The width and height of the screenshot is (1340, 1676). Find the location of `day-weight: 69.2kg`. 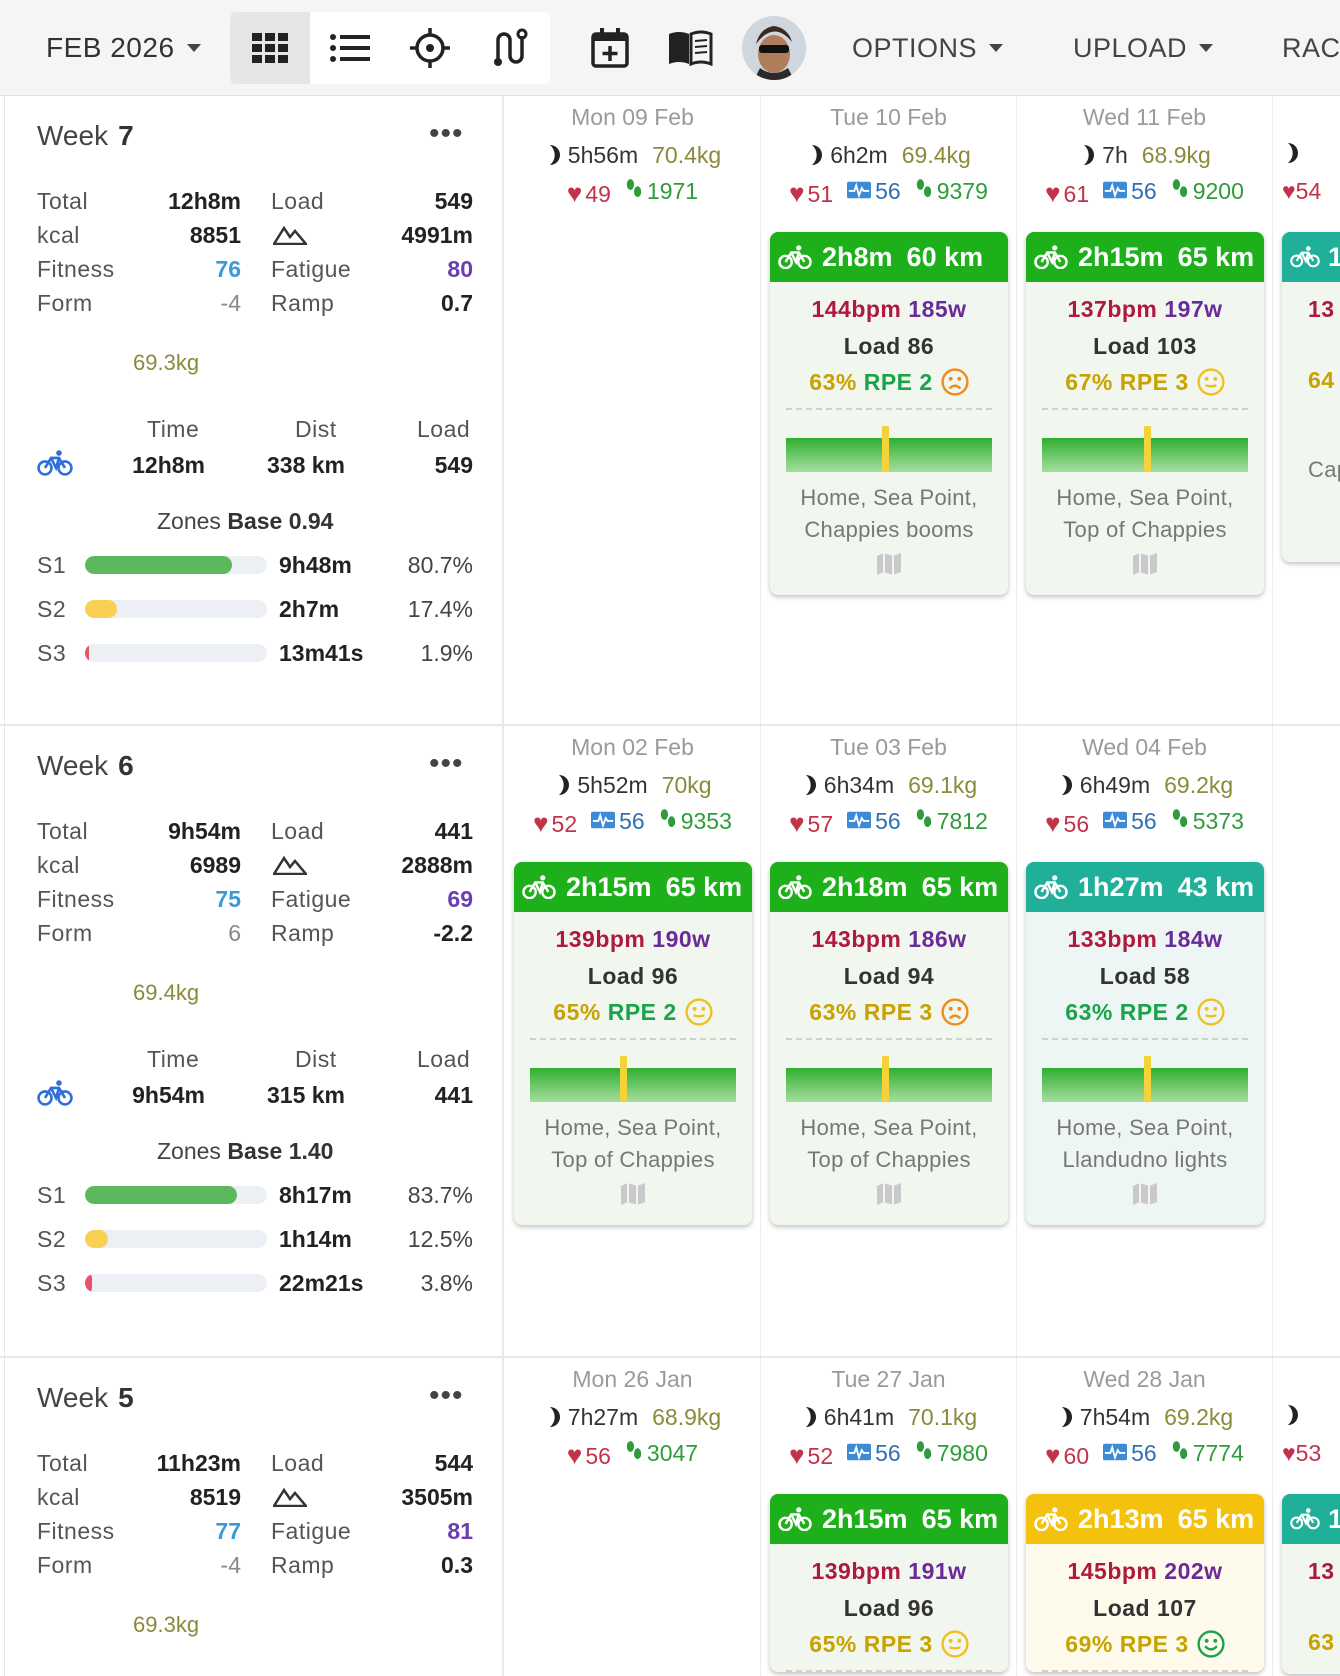

day-weight: 69.2kg is located at coordinates (1199, 785).